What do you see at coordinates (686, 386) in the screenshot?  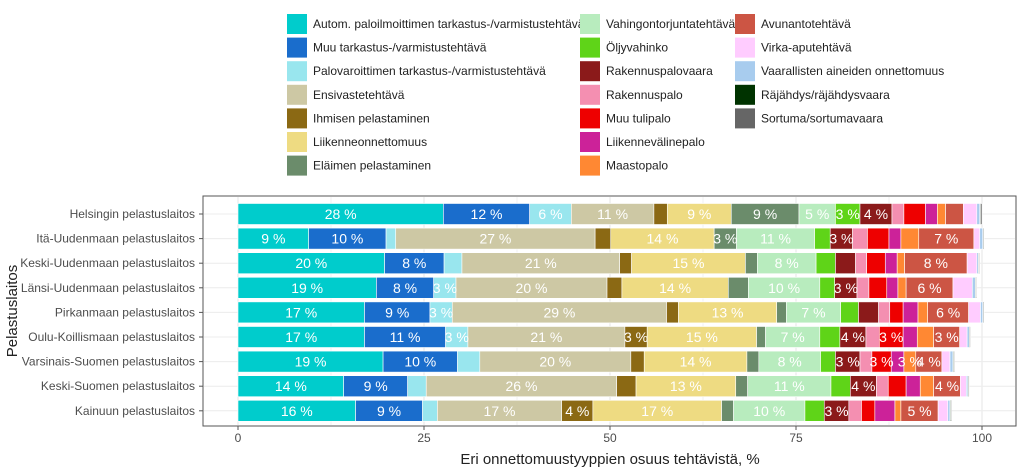 I see `data-label: 13 %` at bounding box center [686, 386].